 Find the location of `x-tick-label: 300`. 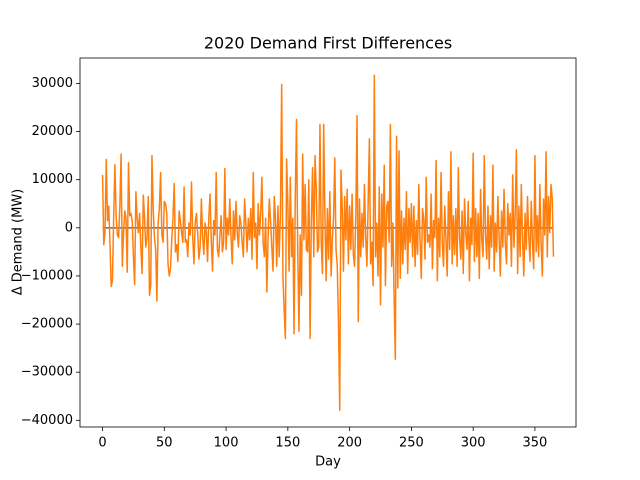

x-tick-label: 300 is located at coordinates (473, 443).